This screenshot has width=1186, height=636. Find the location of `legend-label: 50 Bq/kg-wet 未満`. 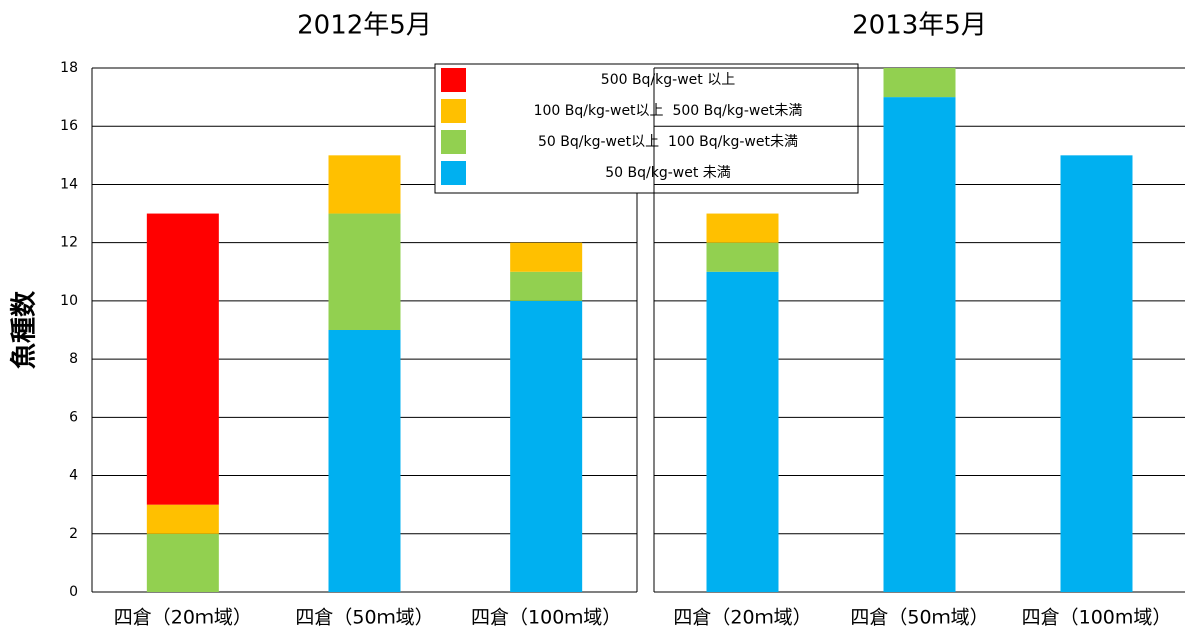

legend-label: 50 Bq/kg-wet 未満 is located at coordinates (668, 173).